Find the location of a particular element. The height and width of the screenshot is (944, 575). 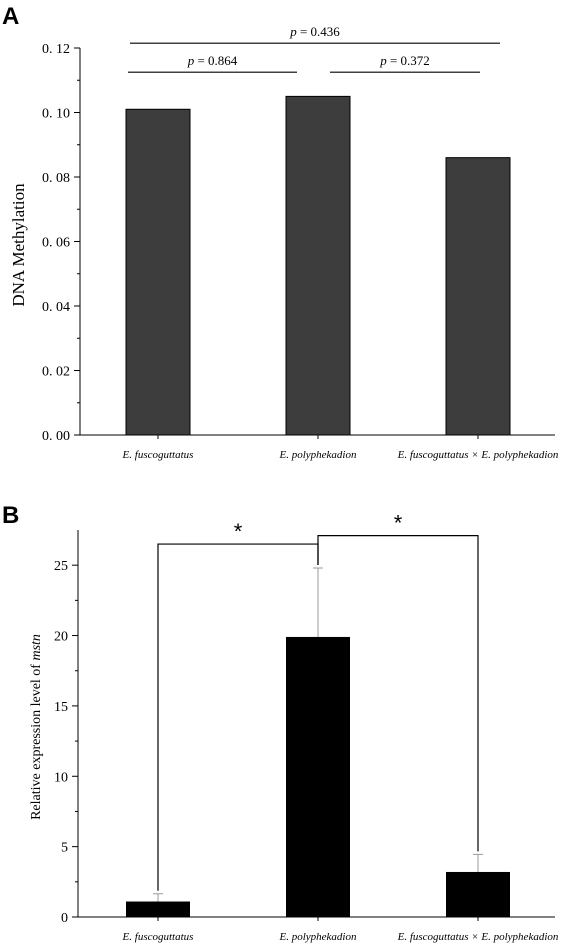

panel-a-category-label: E. polyphekadion is located at coordinates (318, 455).